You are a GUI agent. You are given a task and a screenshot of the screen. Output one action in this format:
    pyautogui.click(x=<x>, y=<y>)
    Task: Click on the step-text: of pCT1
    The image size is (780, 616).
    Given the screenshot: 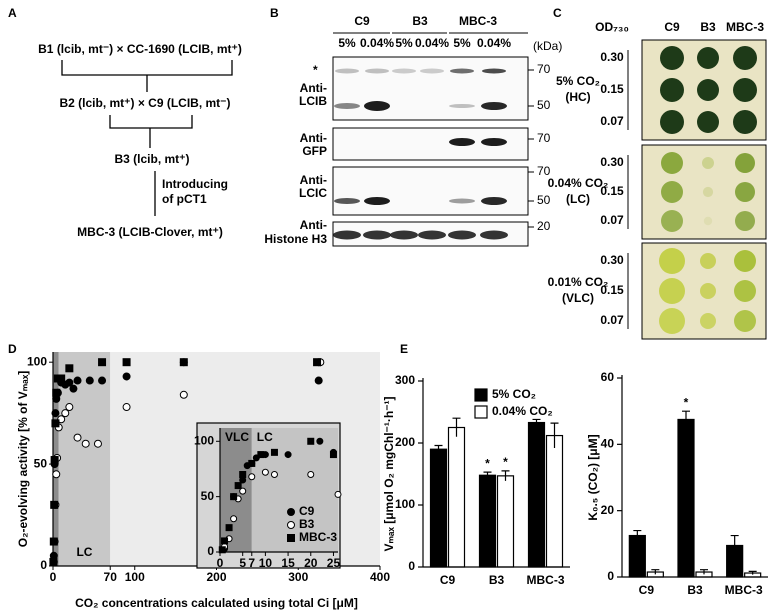 What is the action you would take?
    pyautogui.click(x=184, y=199)
    